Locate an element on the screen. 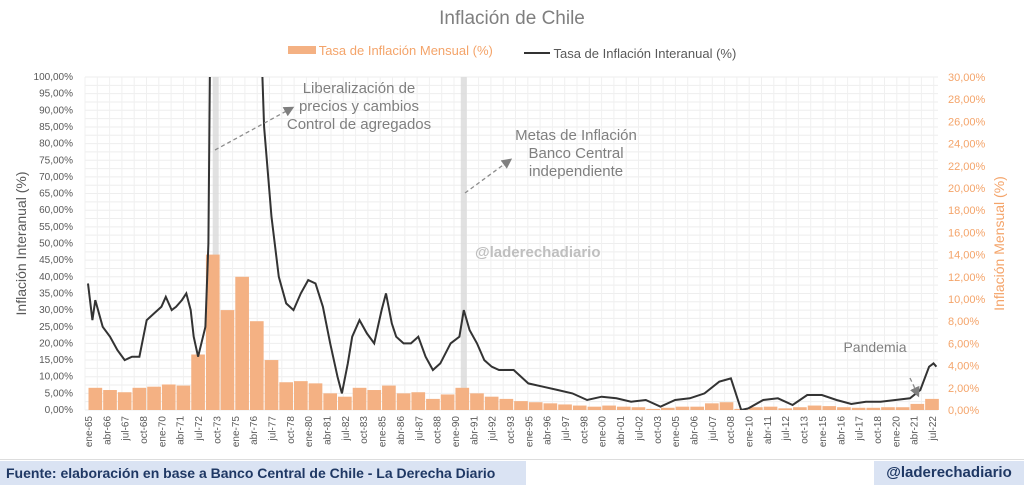  y-left-tick: 30,00% is located at coordinates (56, 310).